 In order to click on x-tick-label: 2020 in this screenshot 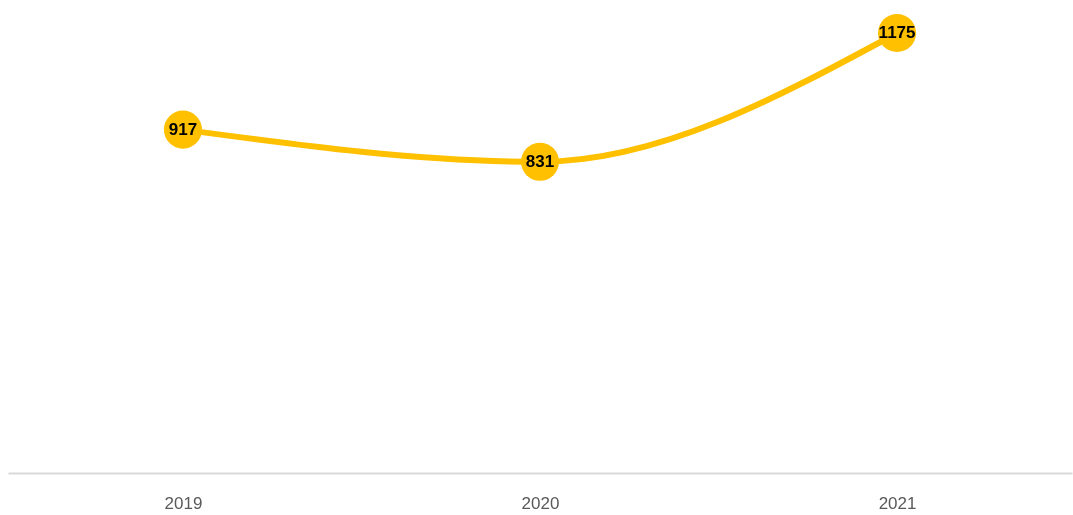, I will do `click(540, 503)`.